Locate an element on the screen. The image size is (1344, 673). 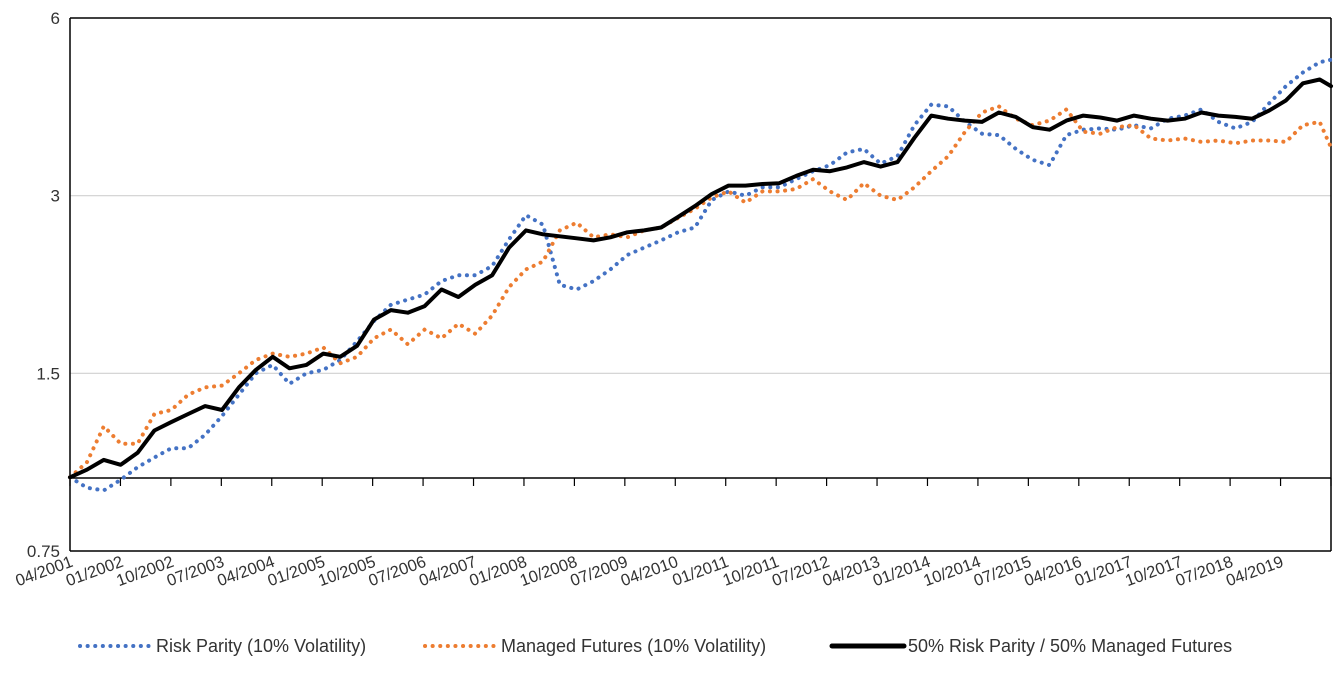
x-tick-label: 04/2019 is located at coordinates (1255, 571).